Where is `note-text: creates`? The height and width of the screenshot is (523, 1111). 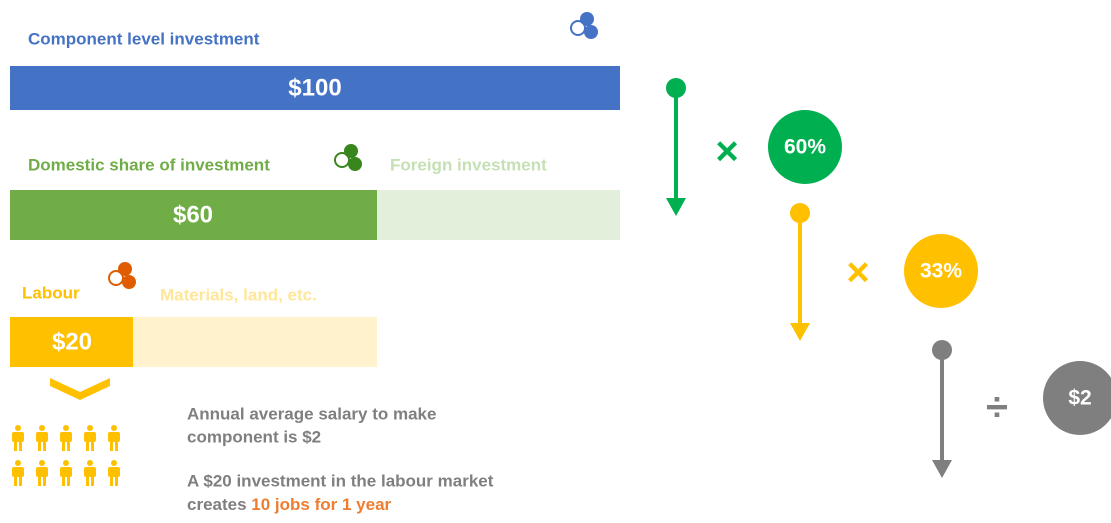
note-text: creates is located at coordinates (217, 504).